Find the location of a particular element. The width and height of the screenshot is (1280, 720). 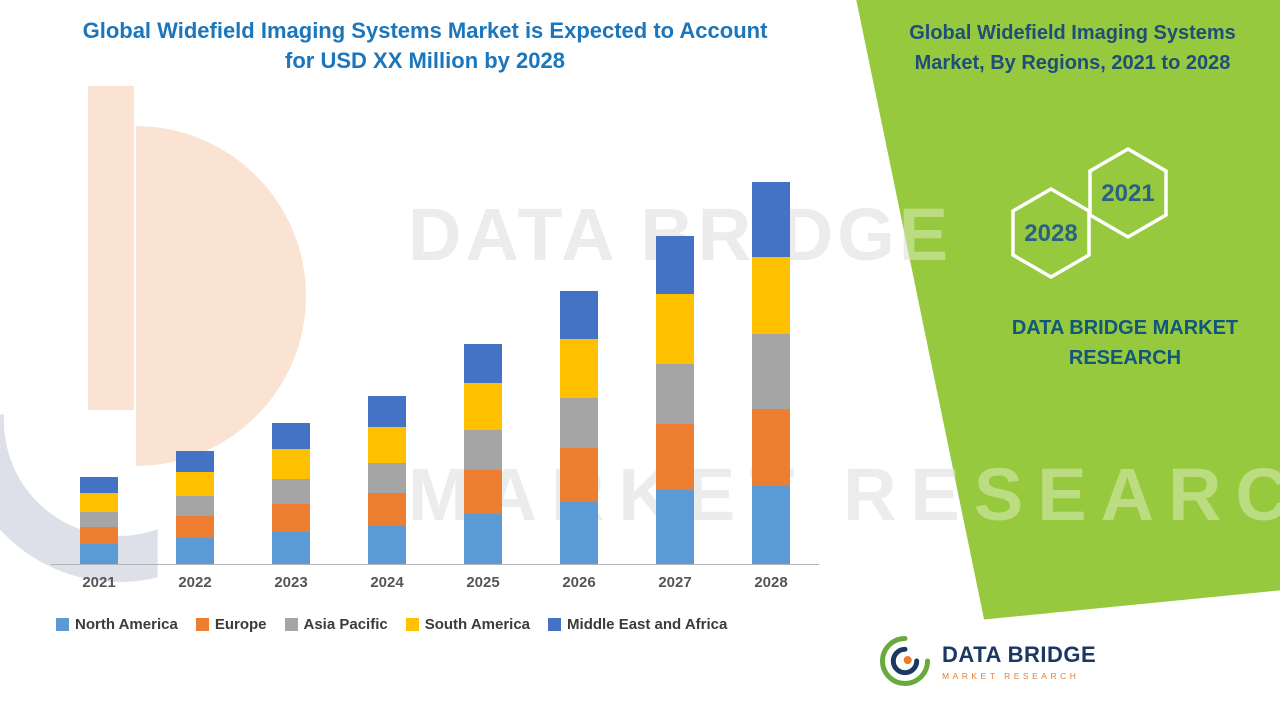

bar-segment-2025-europe is located at coordinates (483, 492).